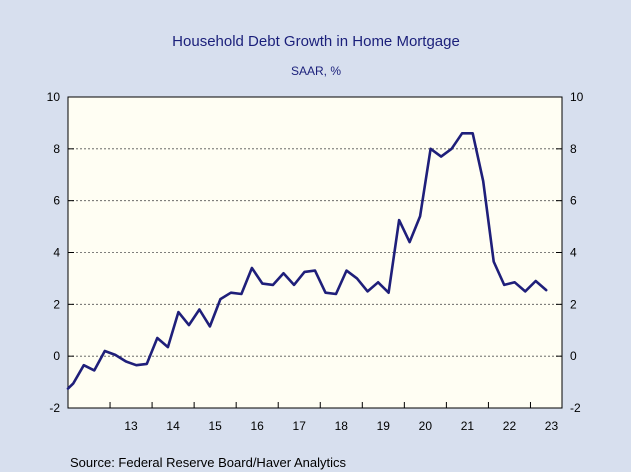  I want to click on x-tick-label: 20, so click(426, 426).